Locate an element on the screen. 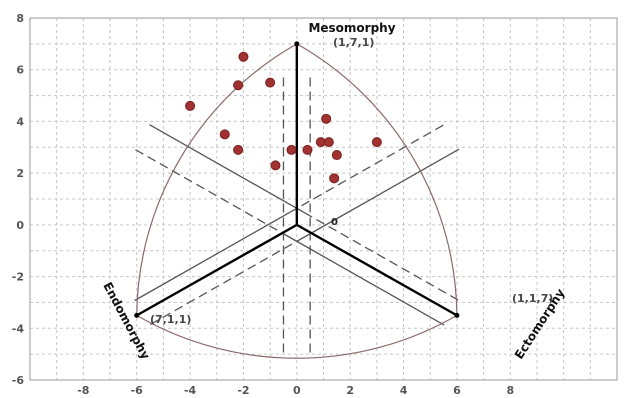 Image resolution: width=625 pixels, height=398 pixels. axis-endomorphy is located at coordinates (217, 270).